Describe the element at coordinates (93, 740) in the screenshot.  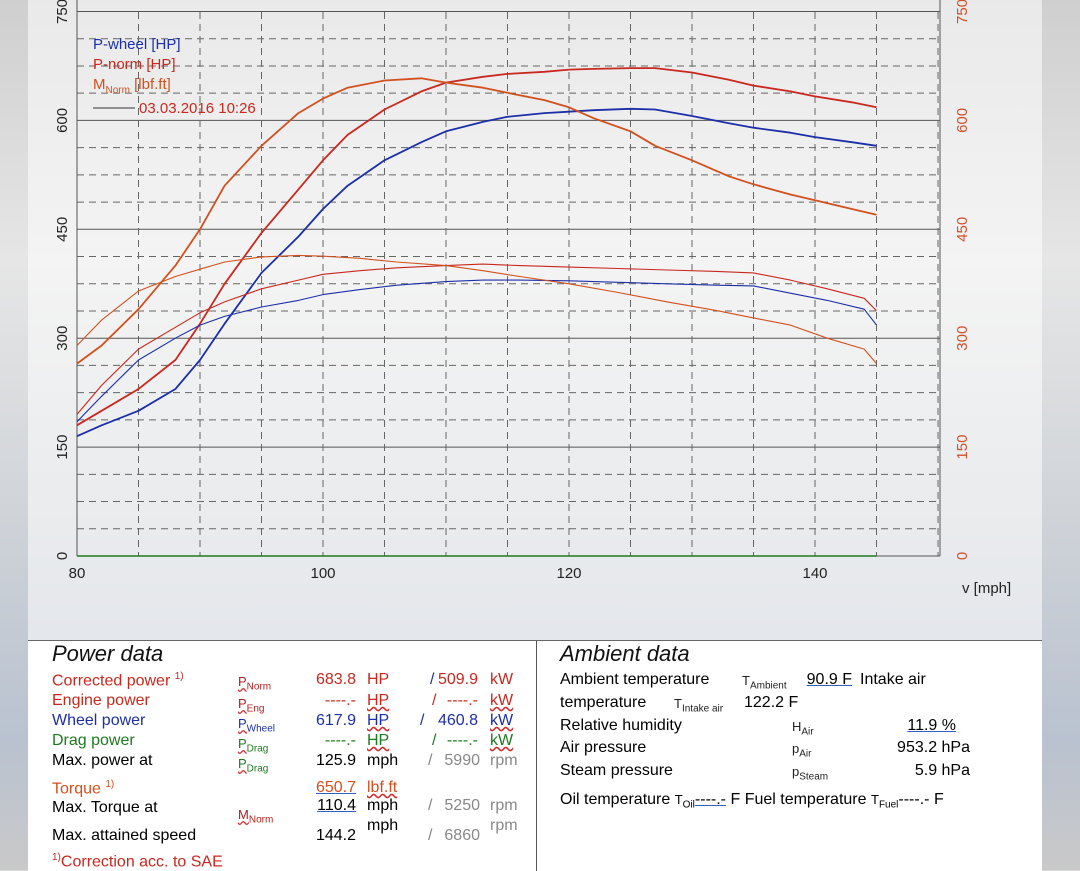
I see `drag-power-label: Drag power` at that location.